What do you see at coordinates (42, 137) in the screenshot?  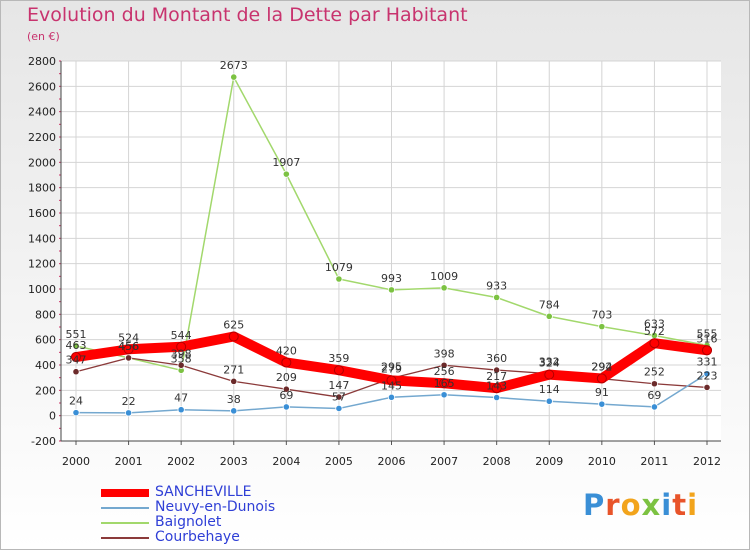 I see `y-tick-label: 2200` at bounding box center [42, 137].